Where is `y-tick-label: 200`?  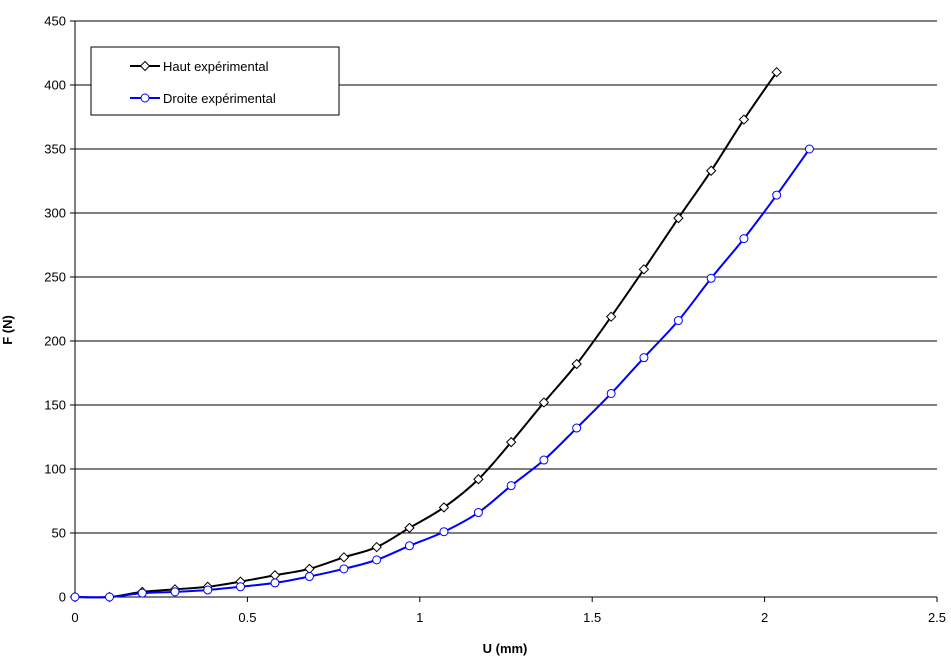
y-tick-label: 200 is located at coordinates (55, 341).